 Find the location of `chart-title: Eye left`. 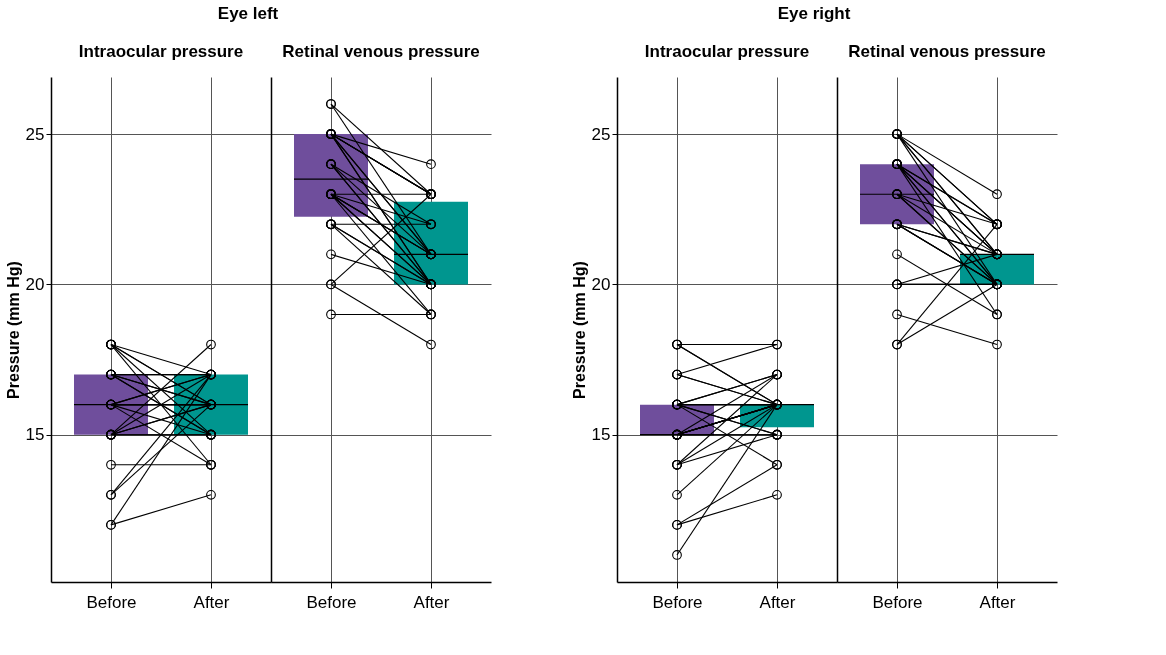

chart-title: Eye left is located at coordinates (248, 13).